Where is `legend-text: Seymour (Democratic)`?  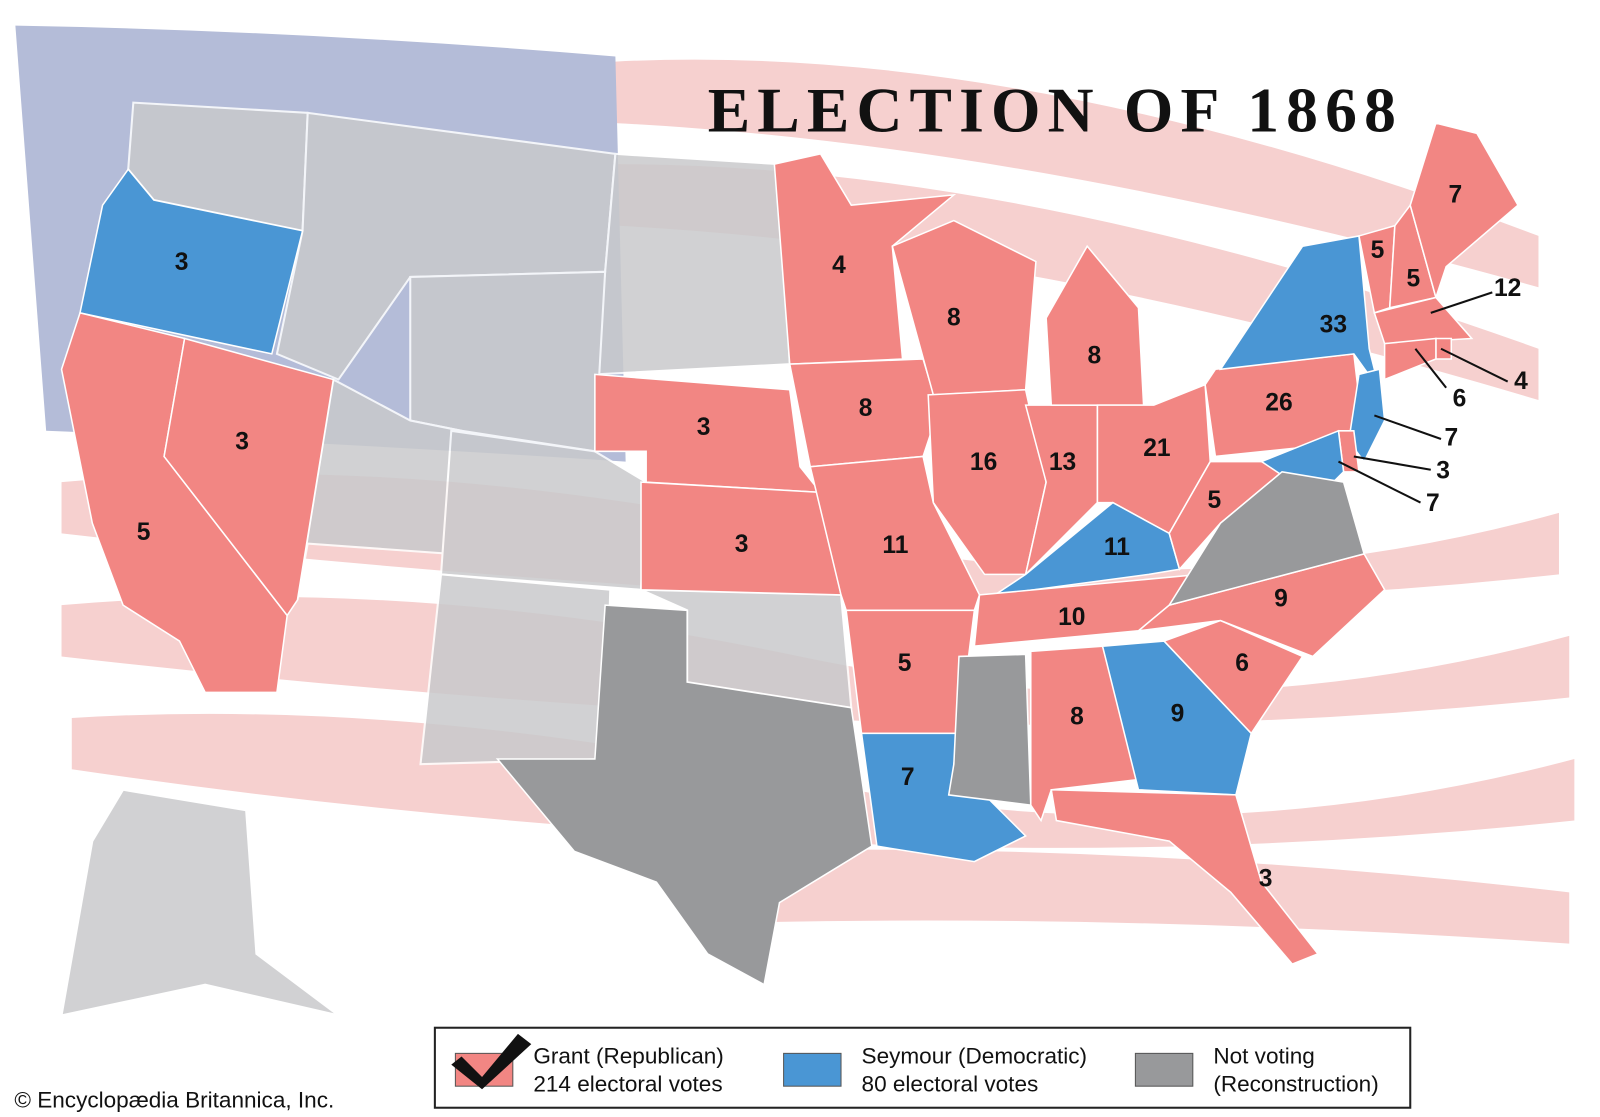 legend-text: Seymour (Democratic) is located at coordinates (975, 1056).